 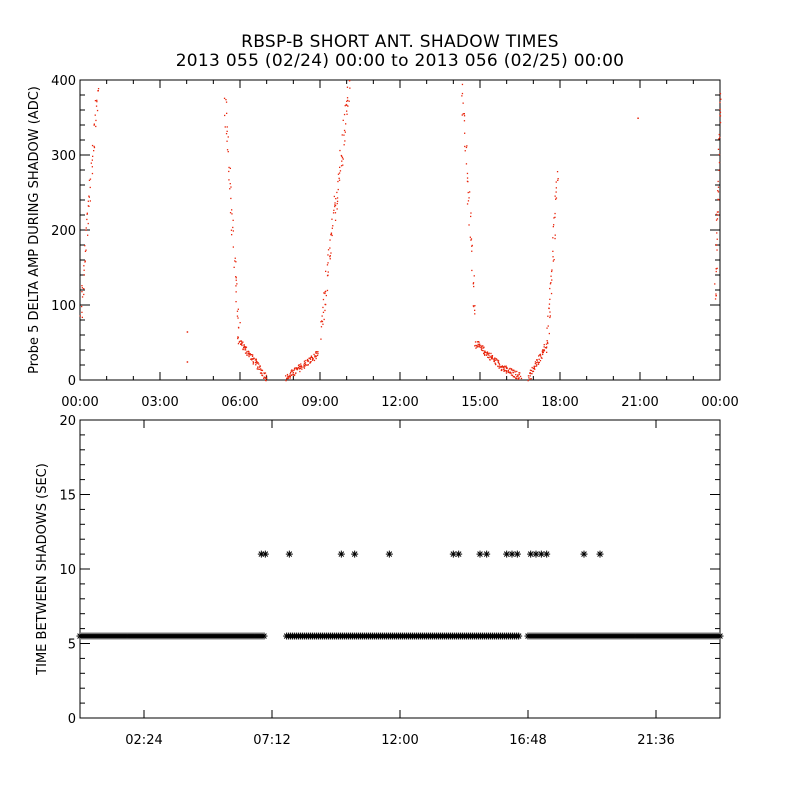 What do you see at coordinates (42, 569) in the screenshot?
I see `bottom-y-axis-label: TIME BETWEEN SHADOWS (SEC)` at bounding box center [42, 569].